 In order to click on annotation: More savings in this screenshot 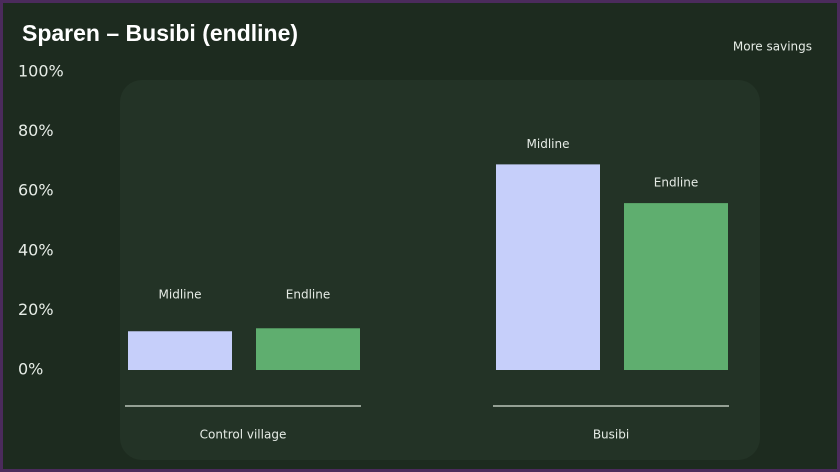, I will do `click(772, 47)`.